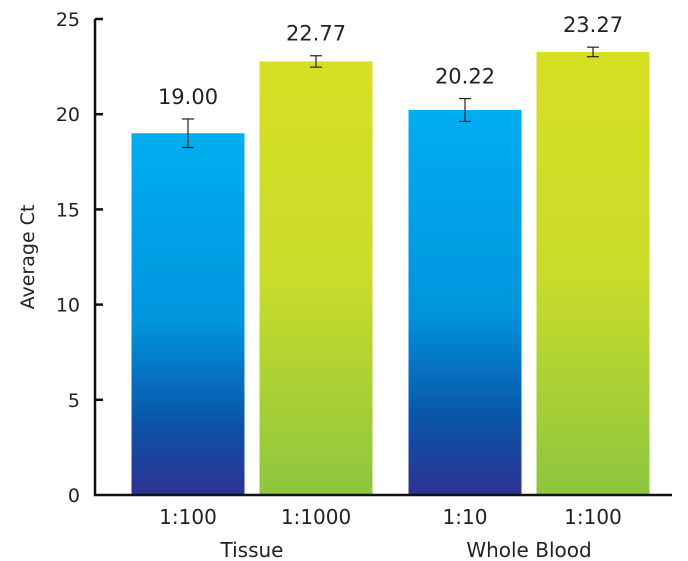 The width and height of the screenshot is (688, 561). Describe the element at coordinates (390, 97) in the screenshot. I see `error-bars-layer` at that location.